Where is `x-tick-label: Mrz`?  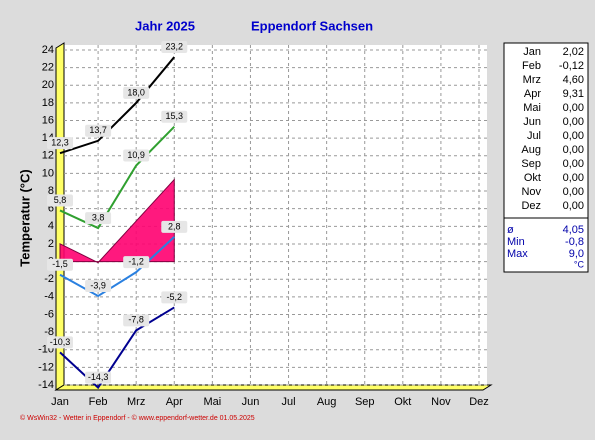
x-tick-label: Mrz is located at coordinates (136, 402).